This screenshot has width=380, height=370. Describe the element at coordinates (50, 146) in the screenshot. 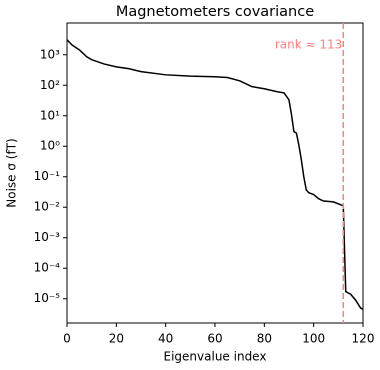

I see `y-tick-label: 10⁰` at that location.